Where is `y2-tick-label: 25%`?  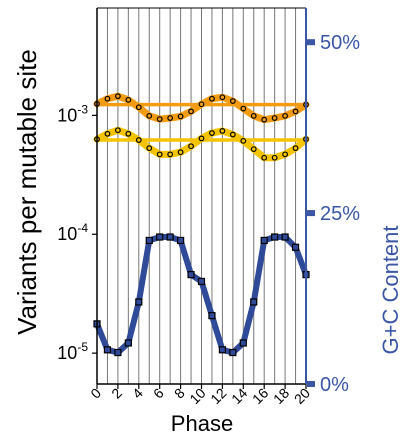
y2-tick-label: 25% is located at coordinates (340, 214).